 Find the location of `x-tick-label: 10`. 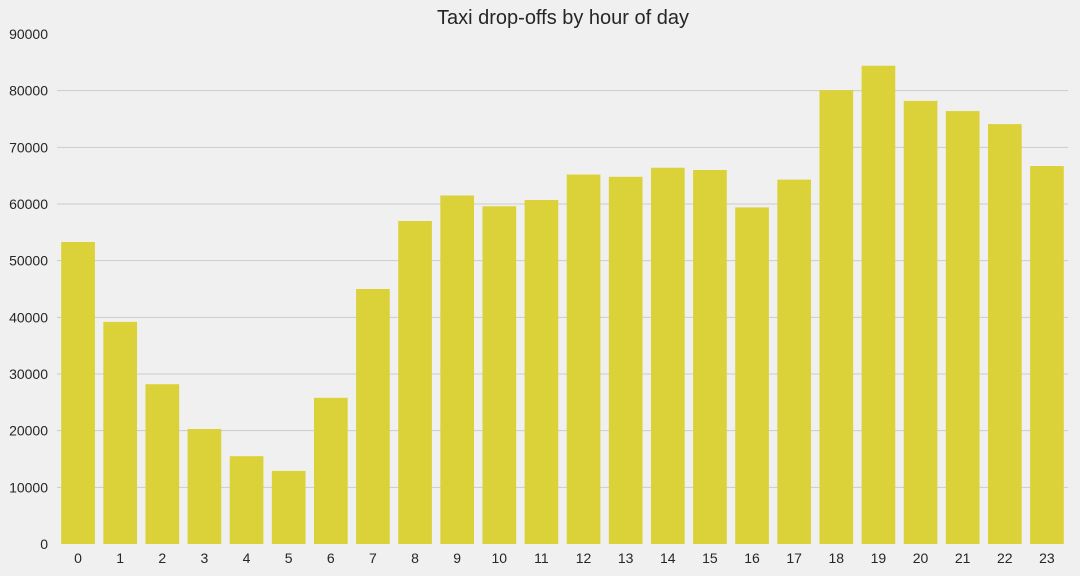

x-tick-label: 10 is located at coordinates (500, 558).